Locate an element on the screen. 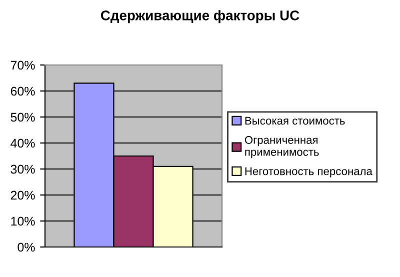  y-tick-label: 50% is located at coordinates (22, 117).